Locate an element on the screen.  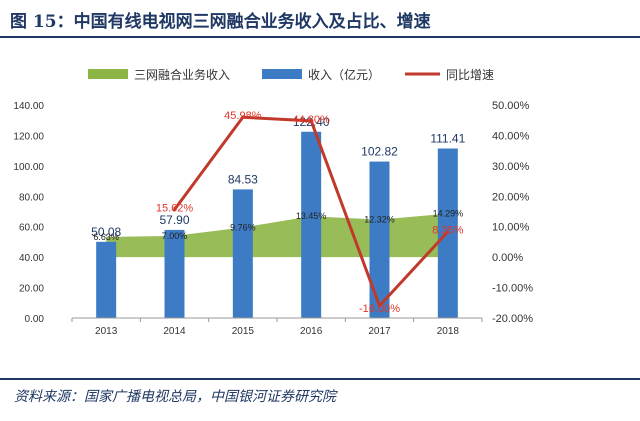
bar-value-label: 84.53 is located at coordinates (243, 179).